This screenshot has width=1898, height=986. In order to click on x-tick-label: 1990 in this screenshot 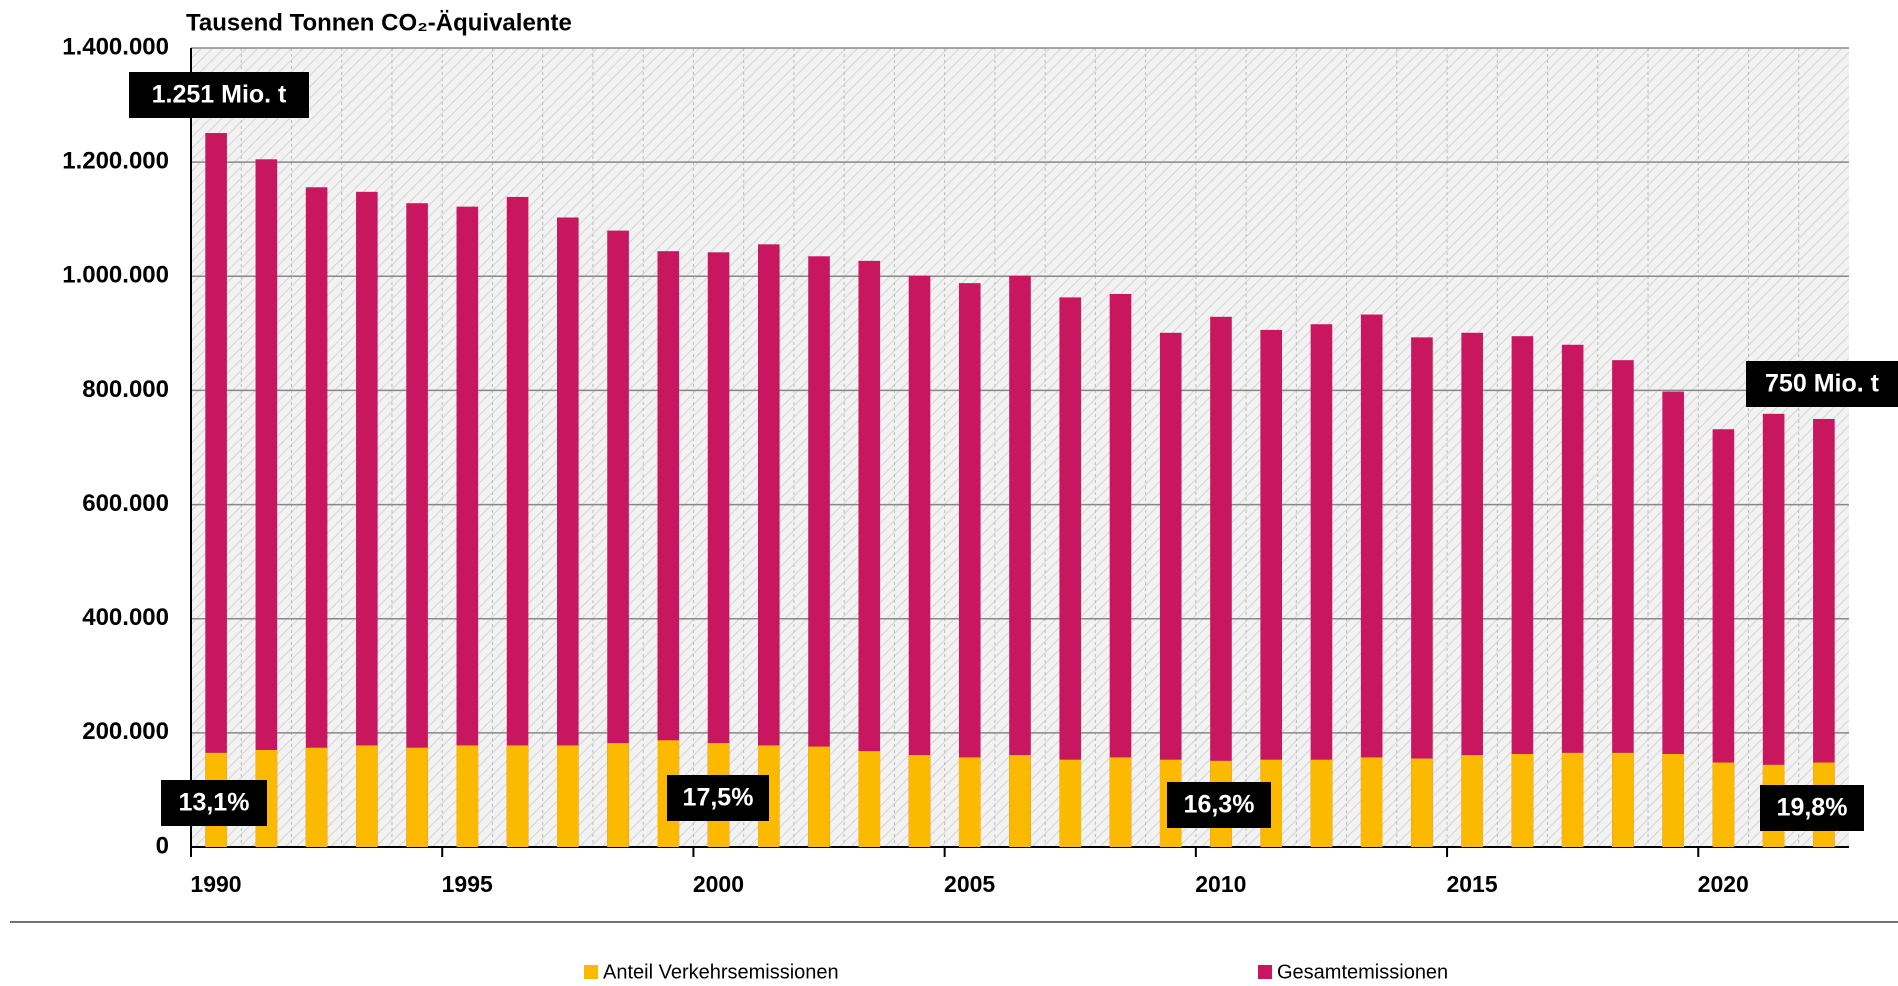, I will do `click(215, 884)`.